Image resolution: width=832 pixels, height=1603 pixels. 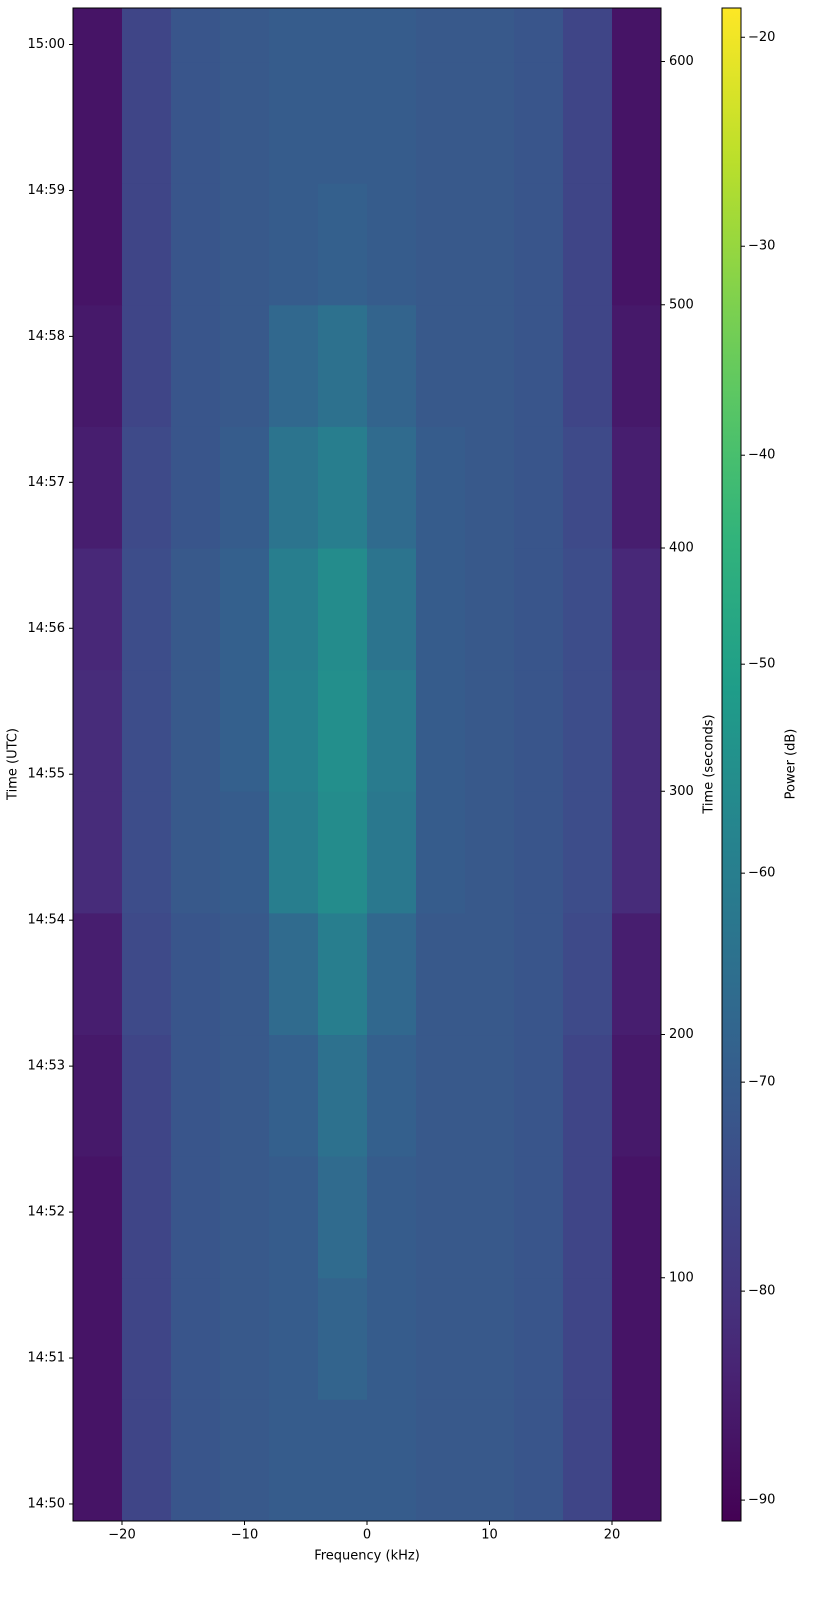 I want to click on colorbar-tick-label: −60, so click(x=761, y=873).